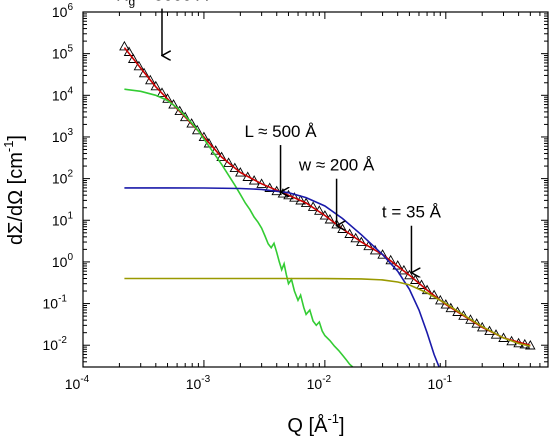  I want to click on y-tick-label-8: 10⁶, so click(63, 11).